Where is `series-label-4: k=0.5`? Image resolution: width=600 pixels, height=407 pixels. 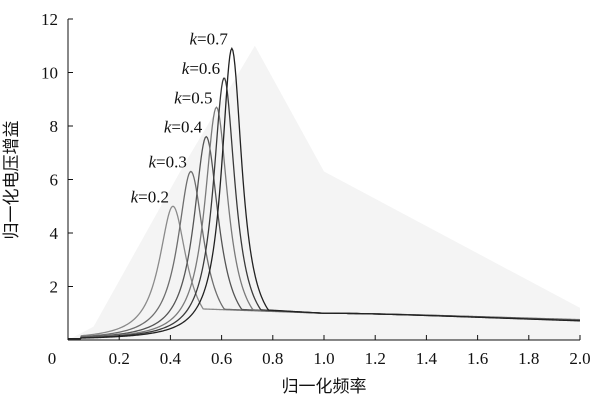 series-label-4: k=0.5 is located at coordinates (193, 97).